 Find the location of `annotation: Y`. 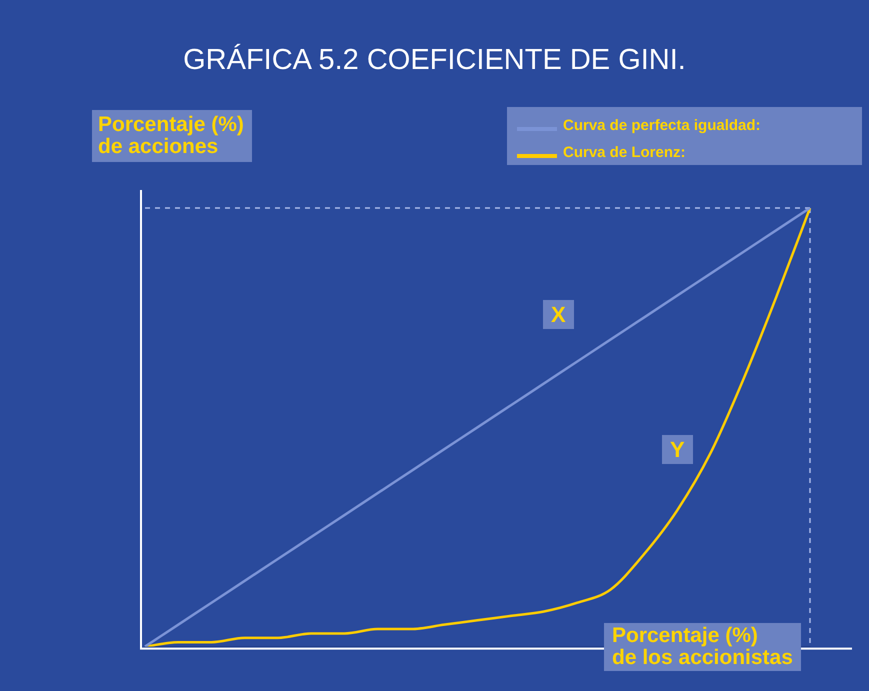

annotation: Y is located at coordinates (677, 449).